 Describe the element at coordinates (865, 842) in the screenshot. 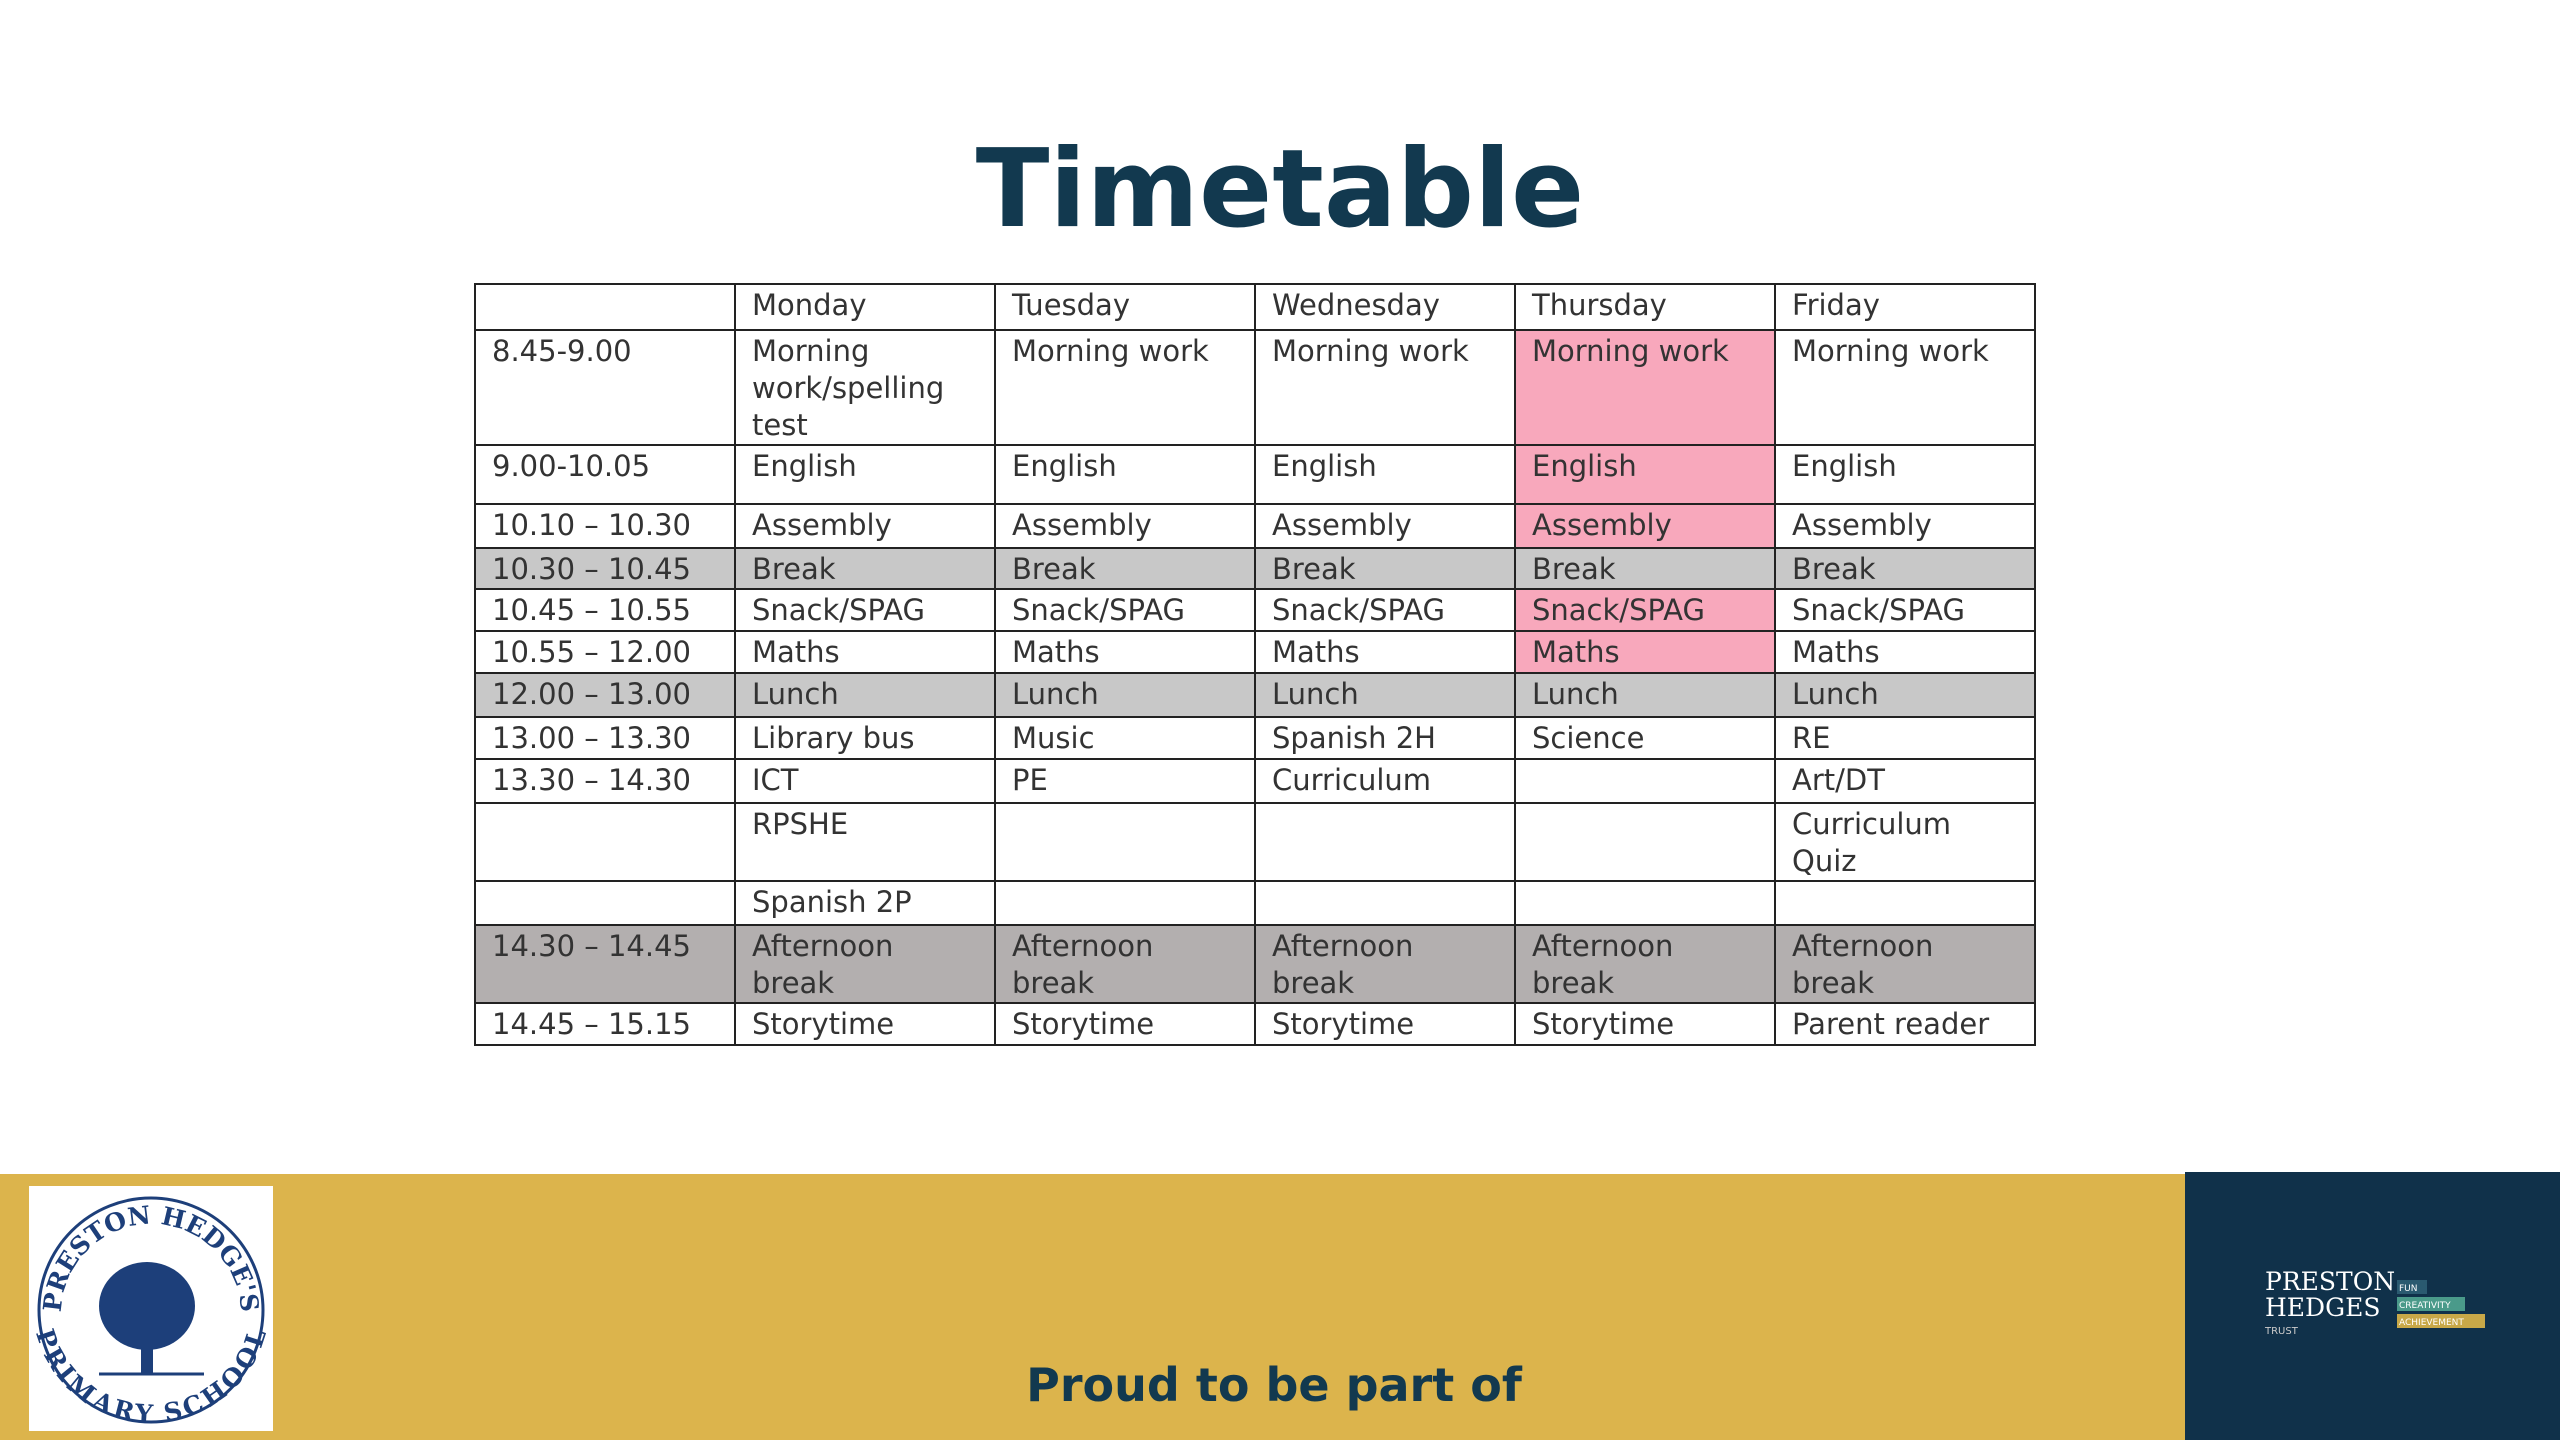

I see `table-cell: RPSHE` at that location.